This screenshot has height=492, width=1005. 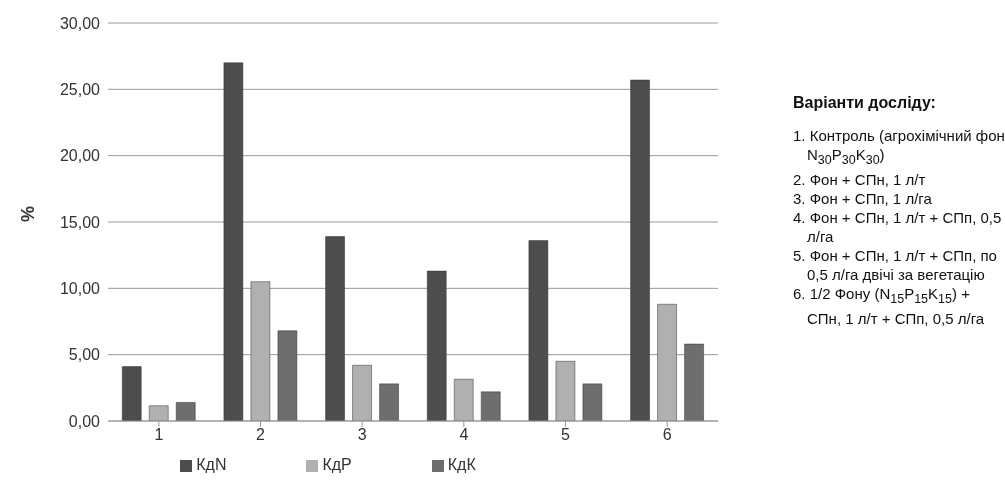 I want to click on y-tick-label: 15,00, so click(x=80, y=222).